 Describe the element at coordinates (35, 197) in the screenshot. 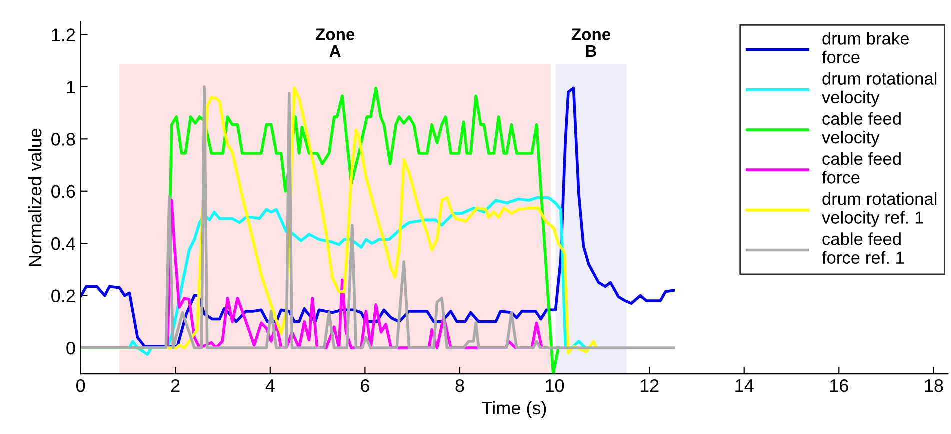

I see `y-axis-title: Normalized value` at that location.